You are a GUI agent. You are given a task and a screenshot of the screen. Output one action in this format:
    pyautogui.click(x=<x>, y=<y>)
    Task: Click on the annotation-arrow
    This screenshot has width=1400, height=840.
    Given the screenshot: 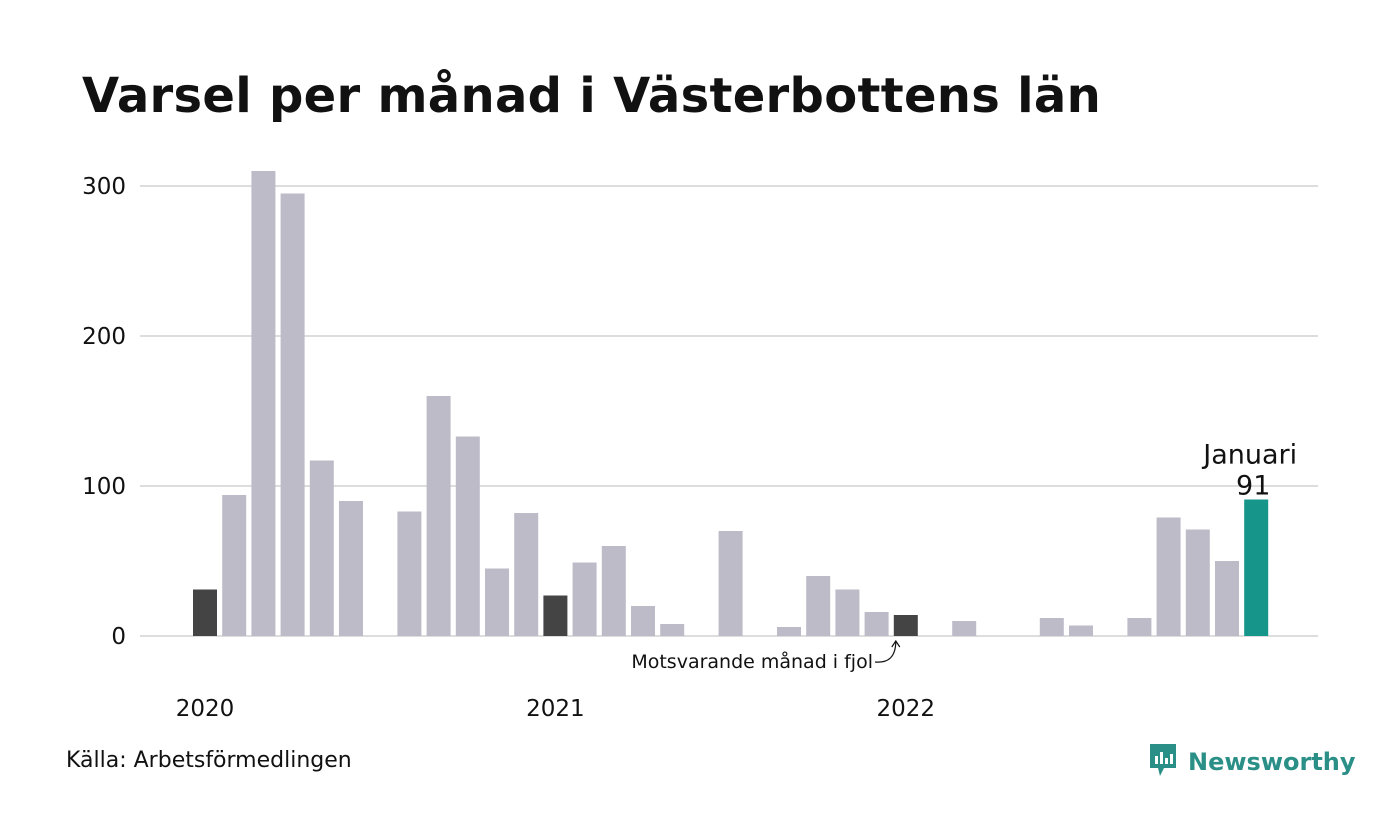 What is the action you would take?
    pyautogui.click(x=885, y=651)
    